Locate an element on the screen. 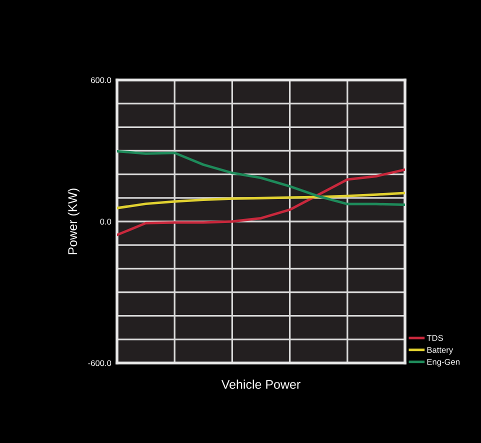  x-axis-title: Vehicle Power is located at coordinates (260, 384).